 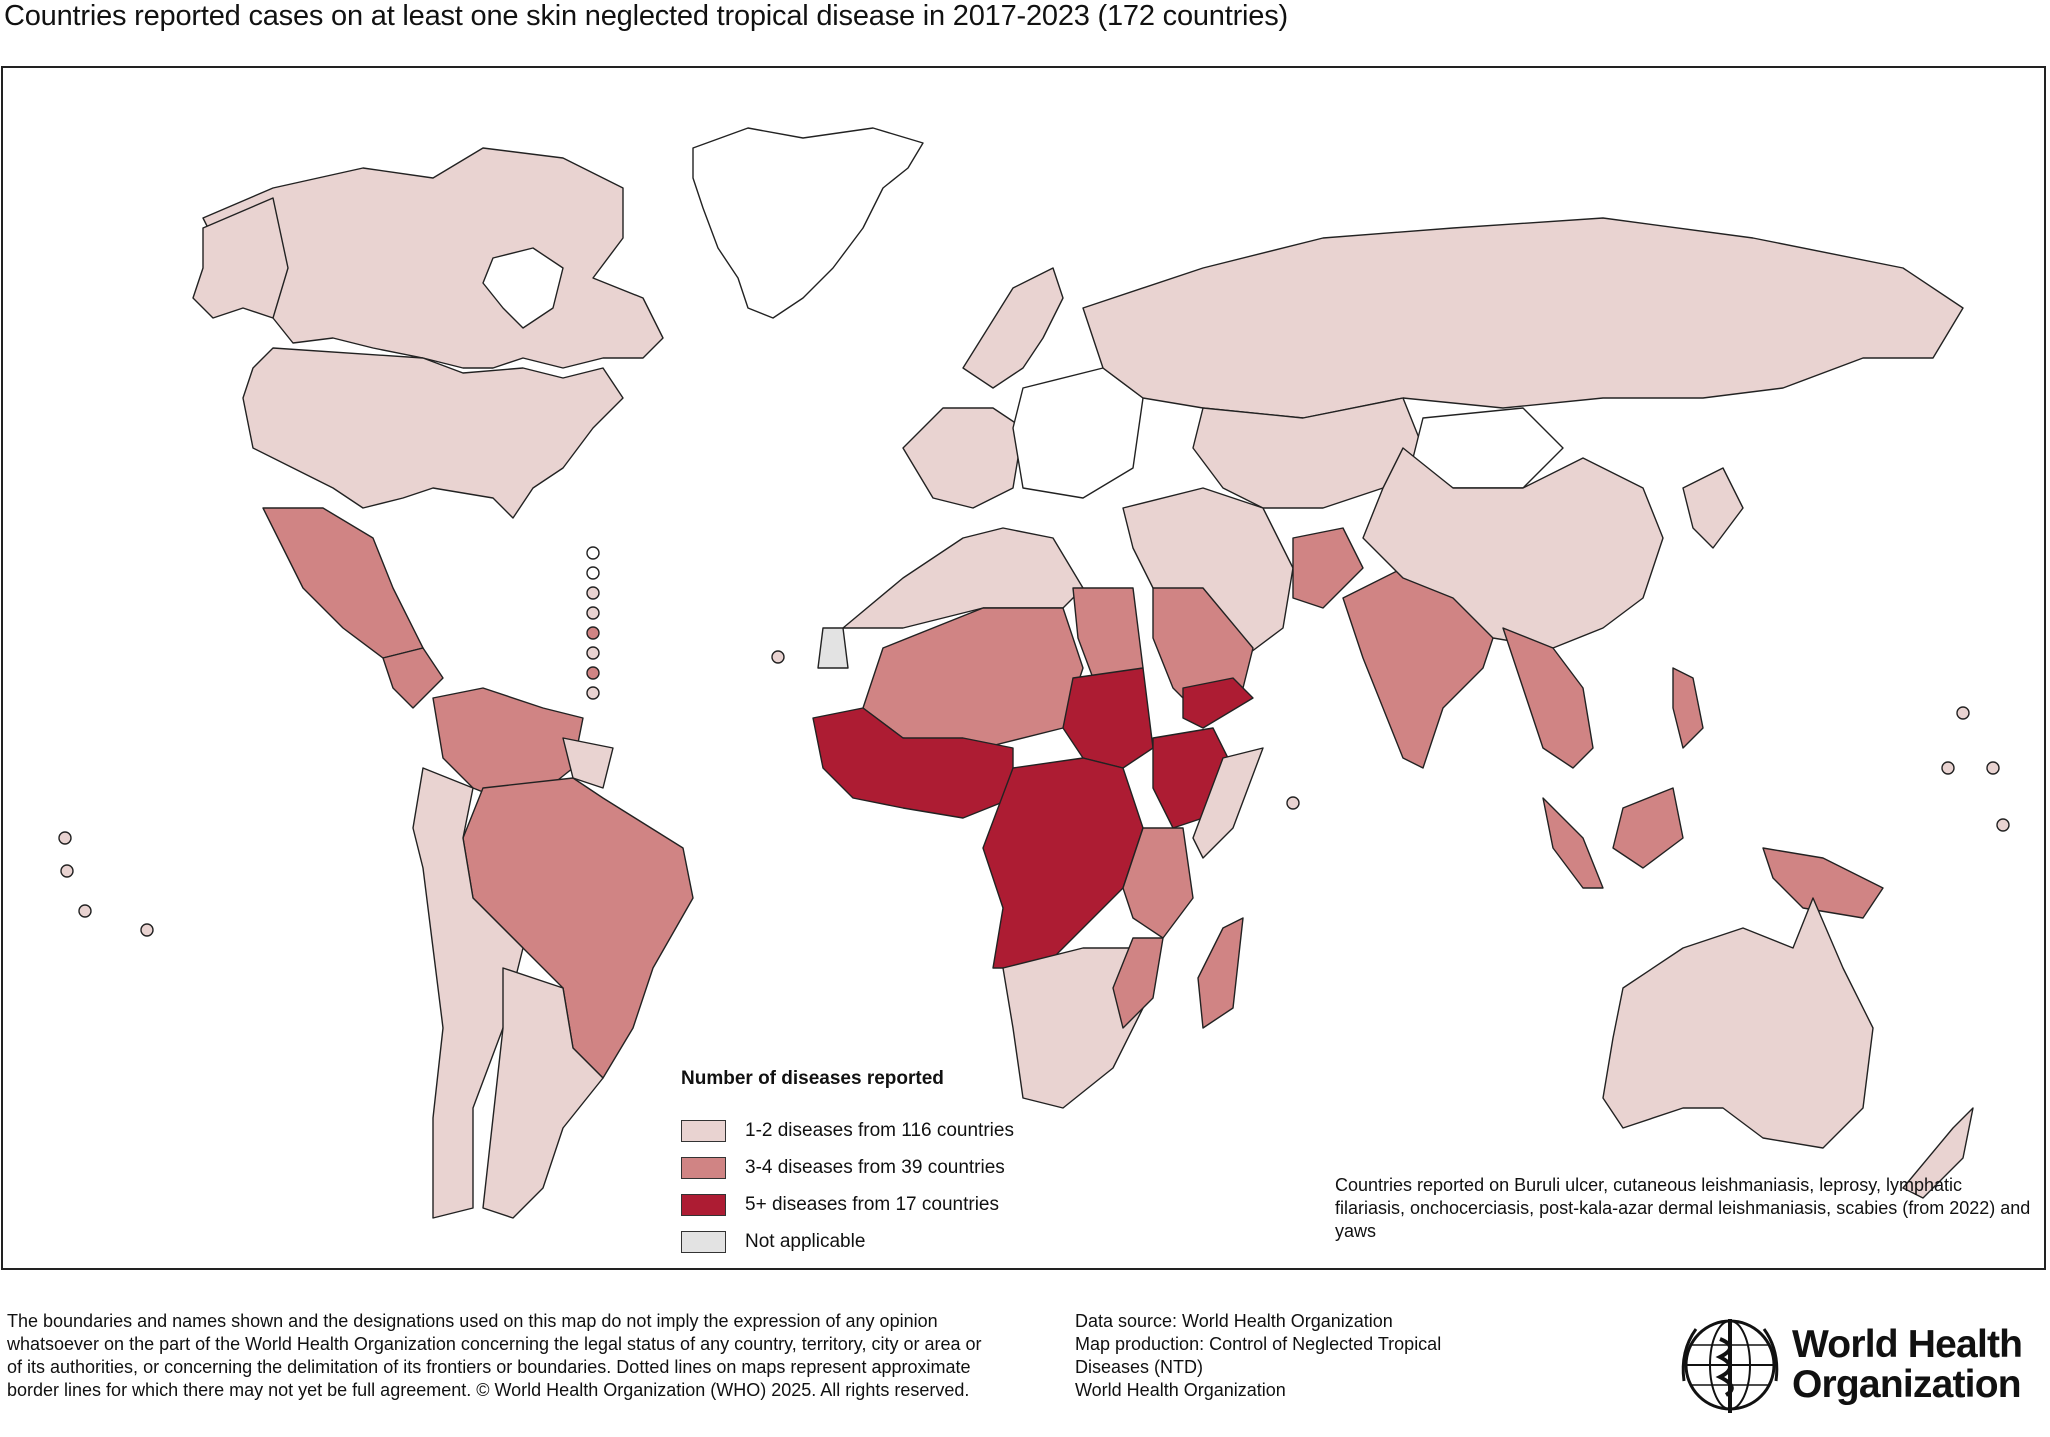 I want to click on legend-label: 5+ diseases from 17 countries, so click(x=872, y=1204).